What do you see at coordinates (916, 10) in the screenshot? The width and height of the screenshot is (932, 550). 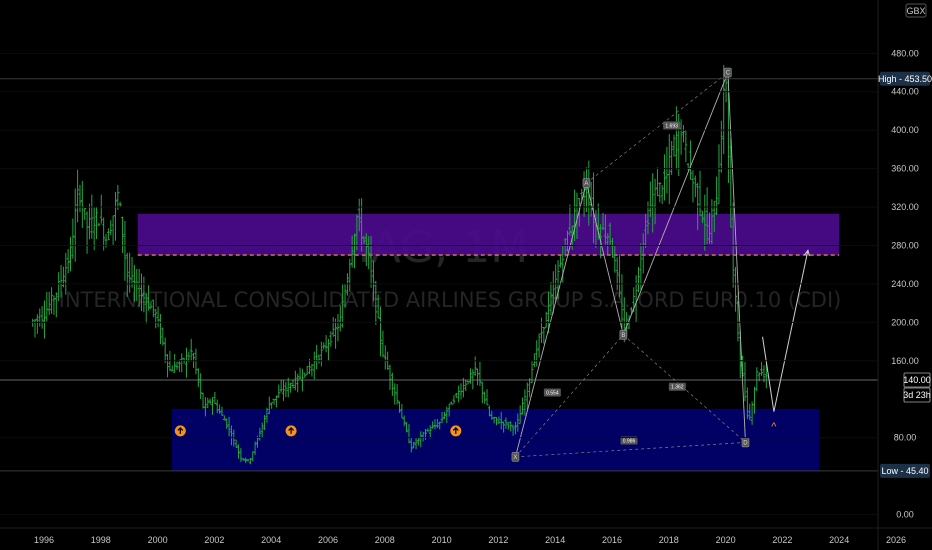 I see `currency-badge: GBX` at bounding box center [916, 10].